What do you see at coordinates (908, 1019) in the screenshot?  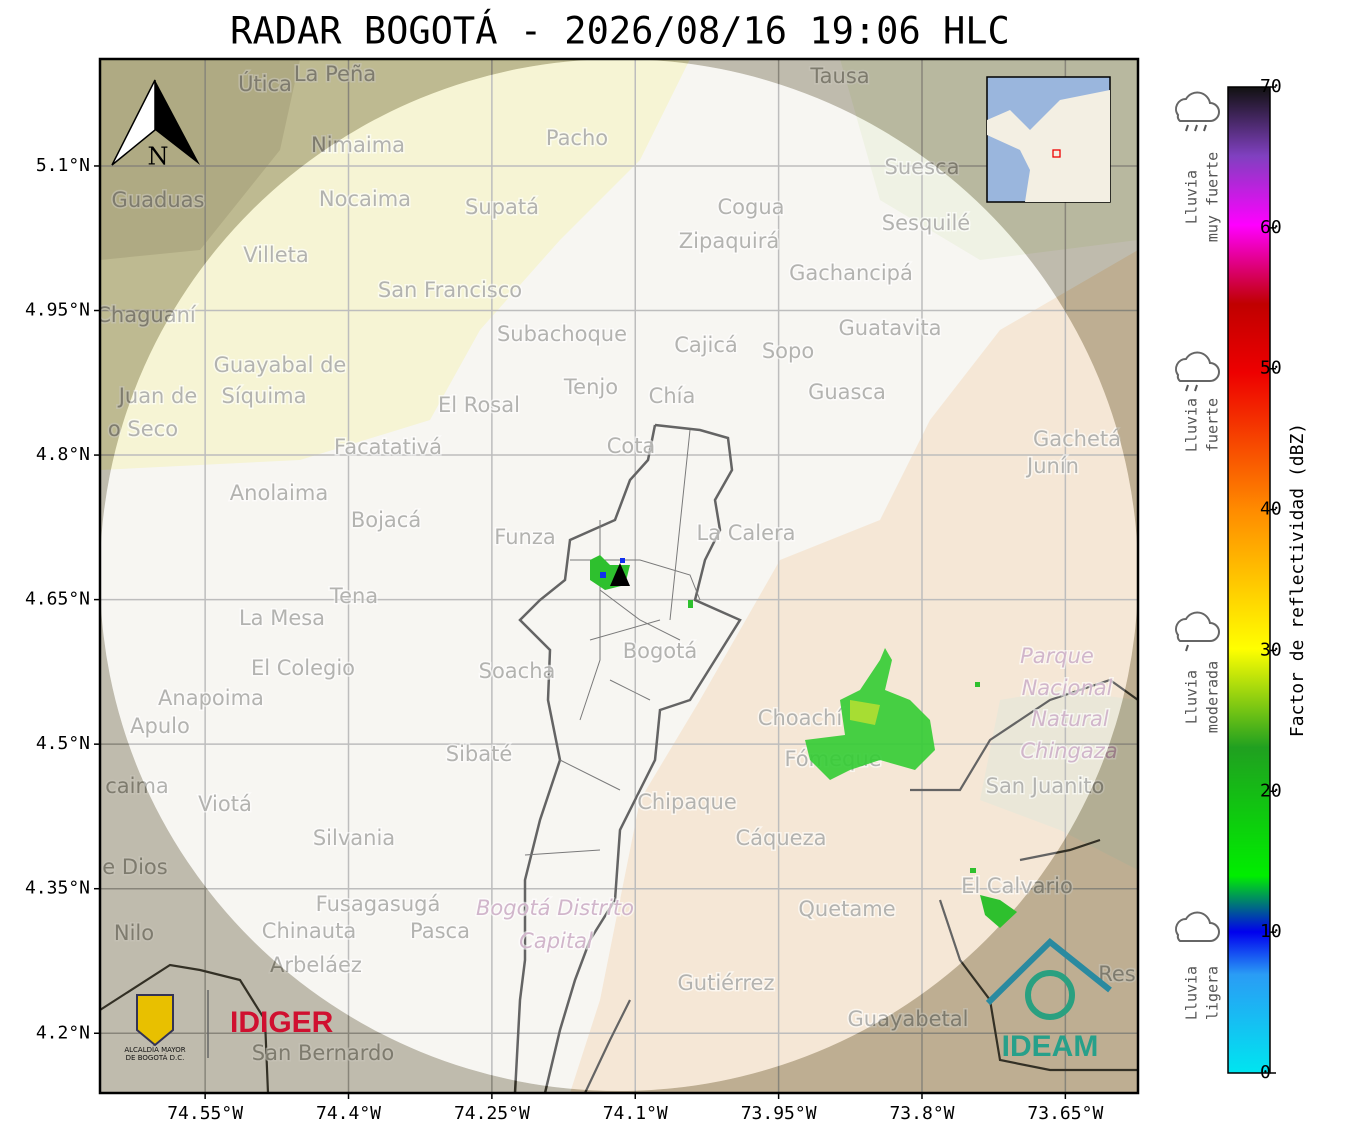 I see `place-label: Guayabetal` at bounding box center [908, 1019].